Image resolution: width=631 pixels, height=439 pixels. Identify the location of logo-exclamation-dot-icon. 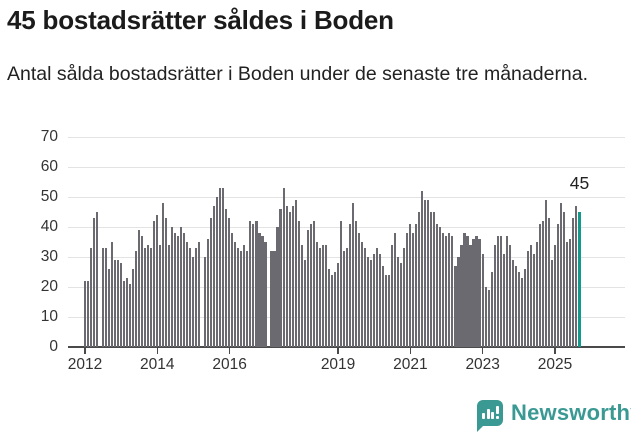
(497, 417).